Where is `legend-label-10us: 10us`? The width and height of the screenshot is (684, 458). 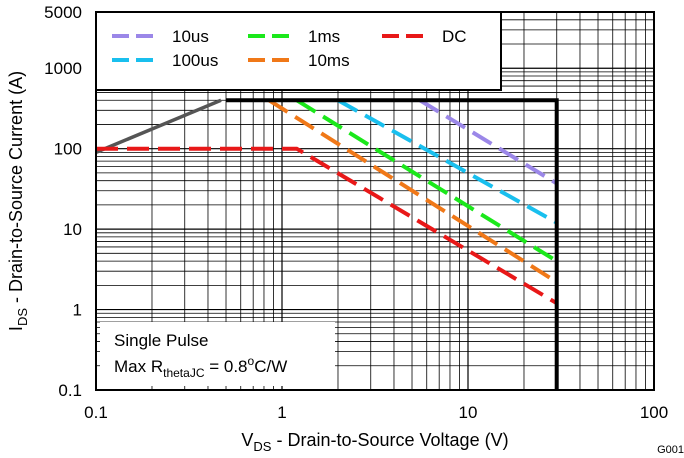 legend-label-10us: 10us is located at coordinates (190, 36).